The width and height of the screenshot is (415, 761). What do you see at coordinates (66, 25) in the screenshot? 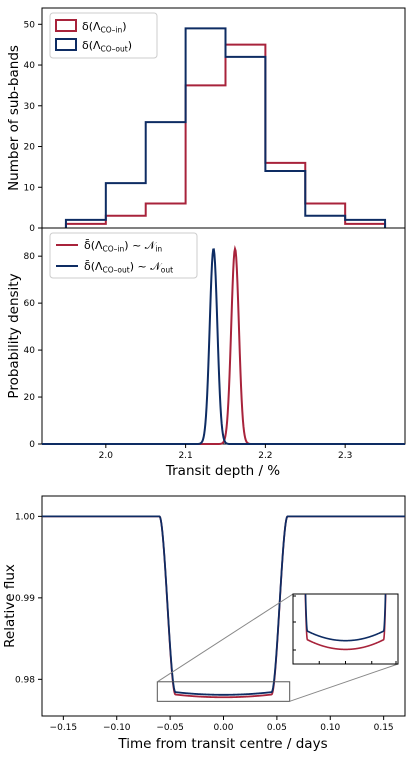
I see `histogram-legend-swatch-in` at bounding box center [66, 25].